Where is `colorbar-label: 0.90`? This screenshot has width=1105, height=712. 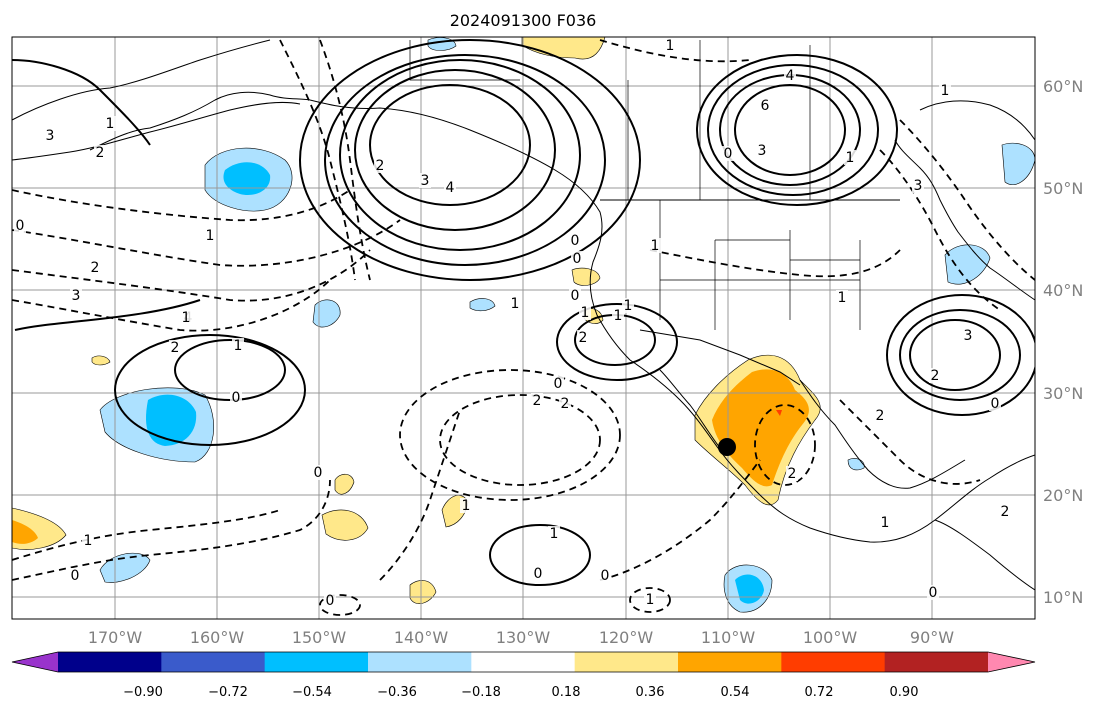
colorbar-label: 0.90 is located at coordinates (904, 692).